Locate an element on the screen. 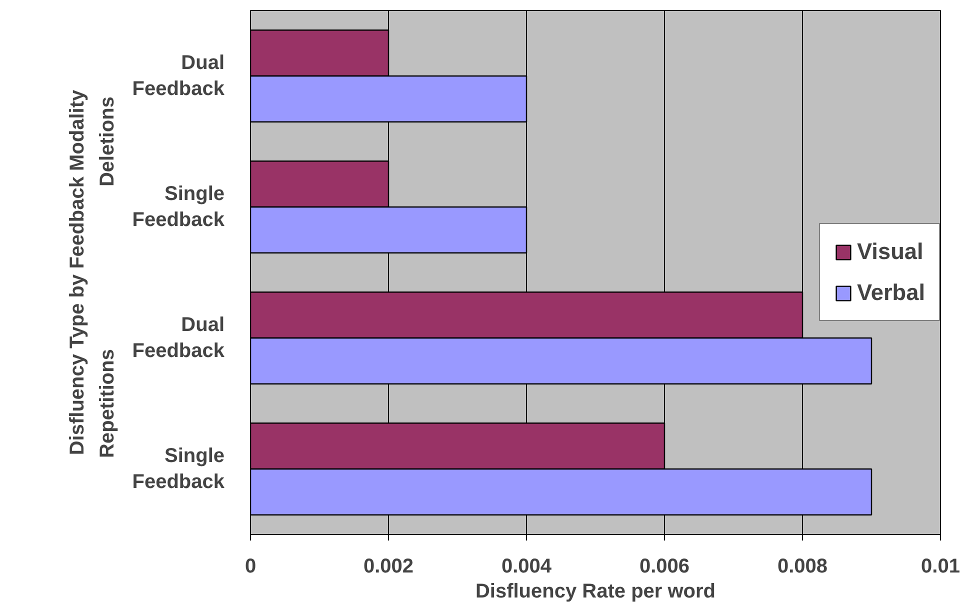  legend-label: Verbal is located at coordinates (890, 292).